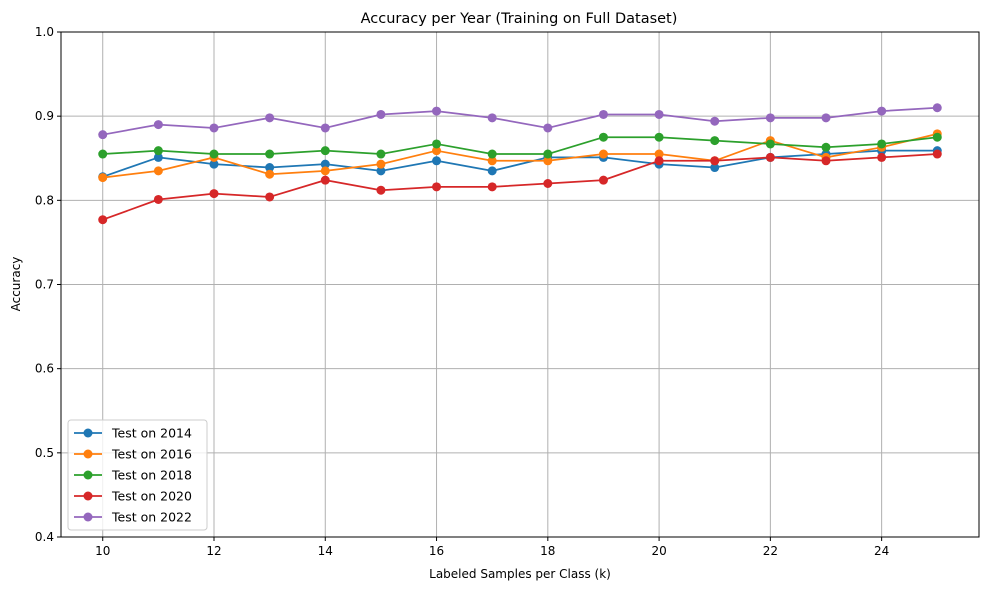 This screenshot has width=989, height=590. I want to click on legend-item: Test on 2022, so click(133, 517).